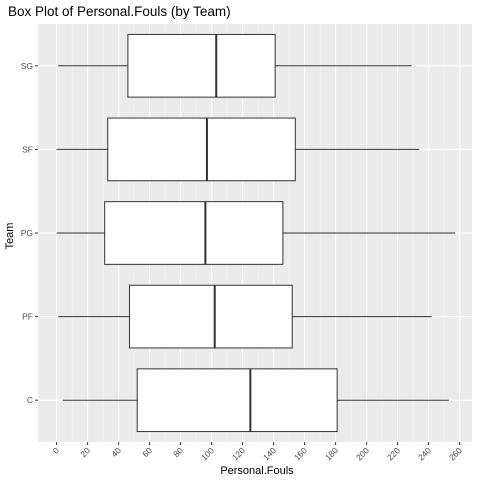 This screenshot has width=480, height=480. What do you see at coordinates (27, 233) in the screenshot?
I see `y-tick-label: PG` at bounding box center [27, 233].